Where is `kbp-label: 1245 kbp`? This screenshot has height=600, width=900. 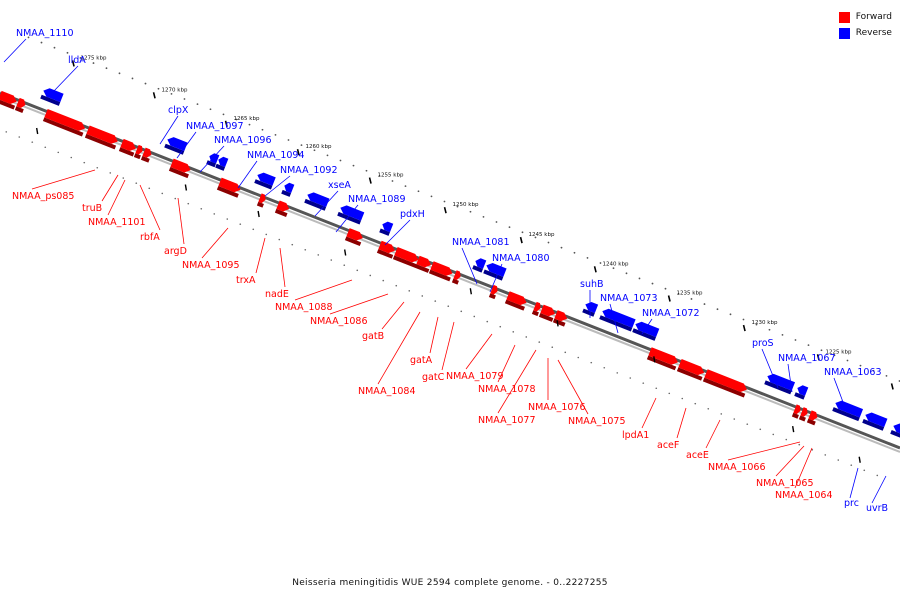 kbp-label: 1245 kbp is located at coordinates (542, 235).